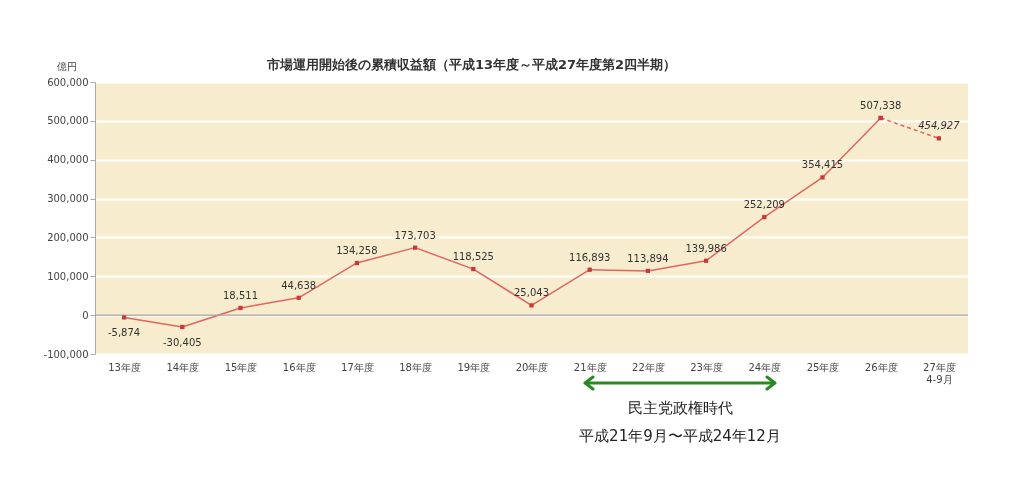 This screenshot has height=491, width=1024. I want to click on x-tick-label: 18年度, so click(415, 367).